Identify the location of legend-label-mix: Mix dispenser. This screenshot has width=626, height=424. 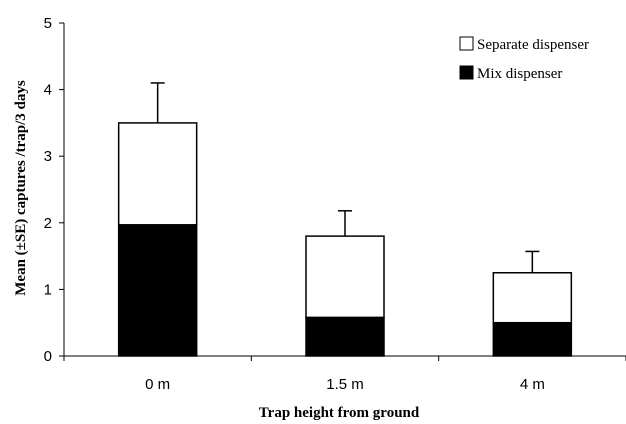
(519, 74).